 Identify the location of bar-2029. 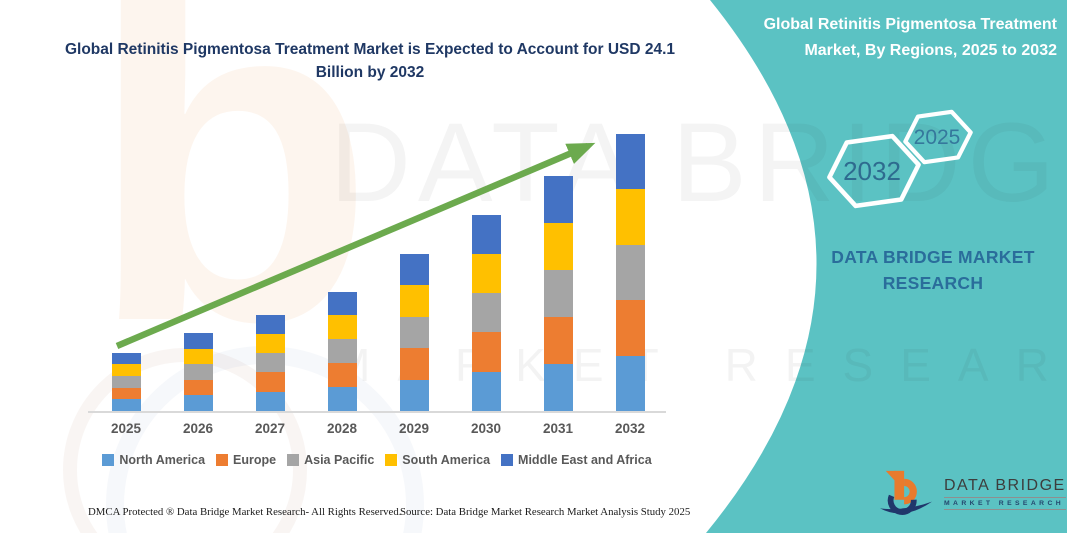
(414, 332).